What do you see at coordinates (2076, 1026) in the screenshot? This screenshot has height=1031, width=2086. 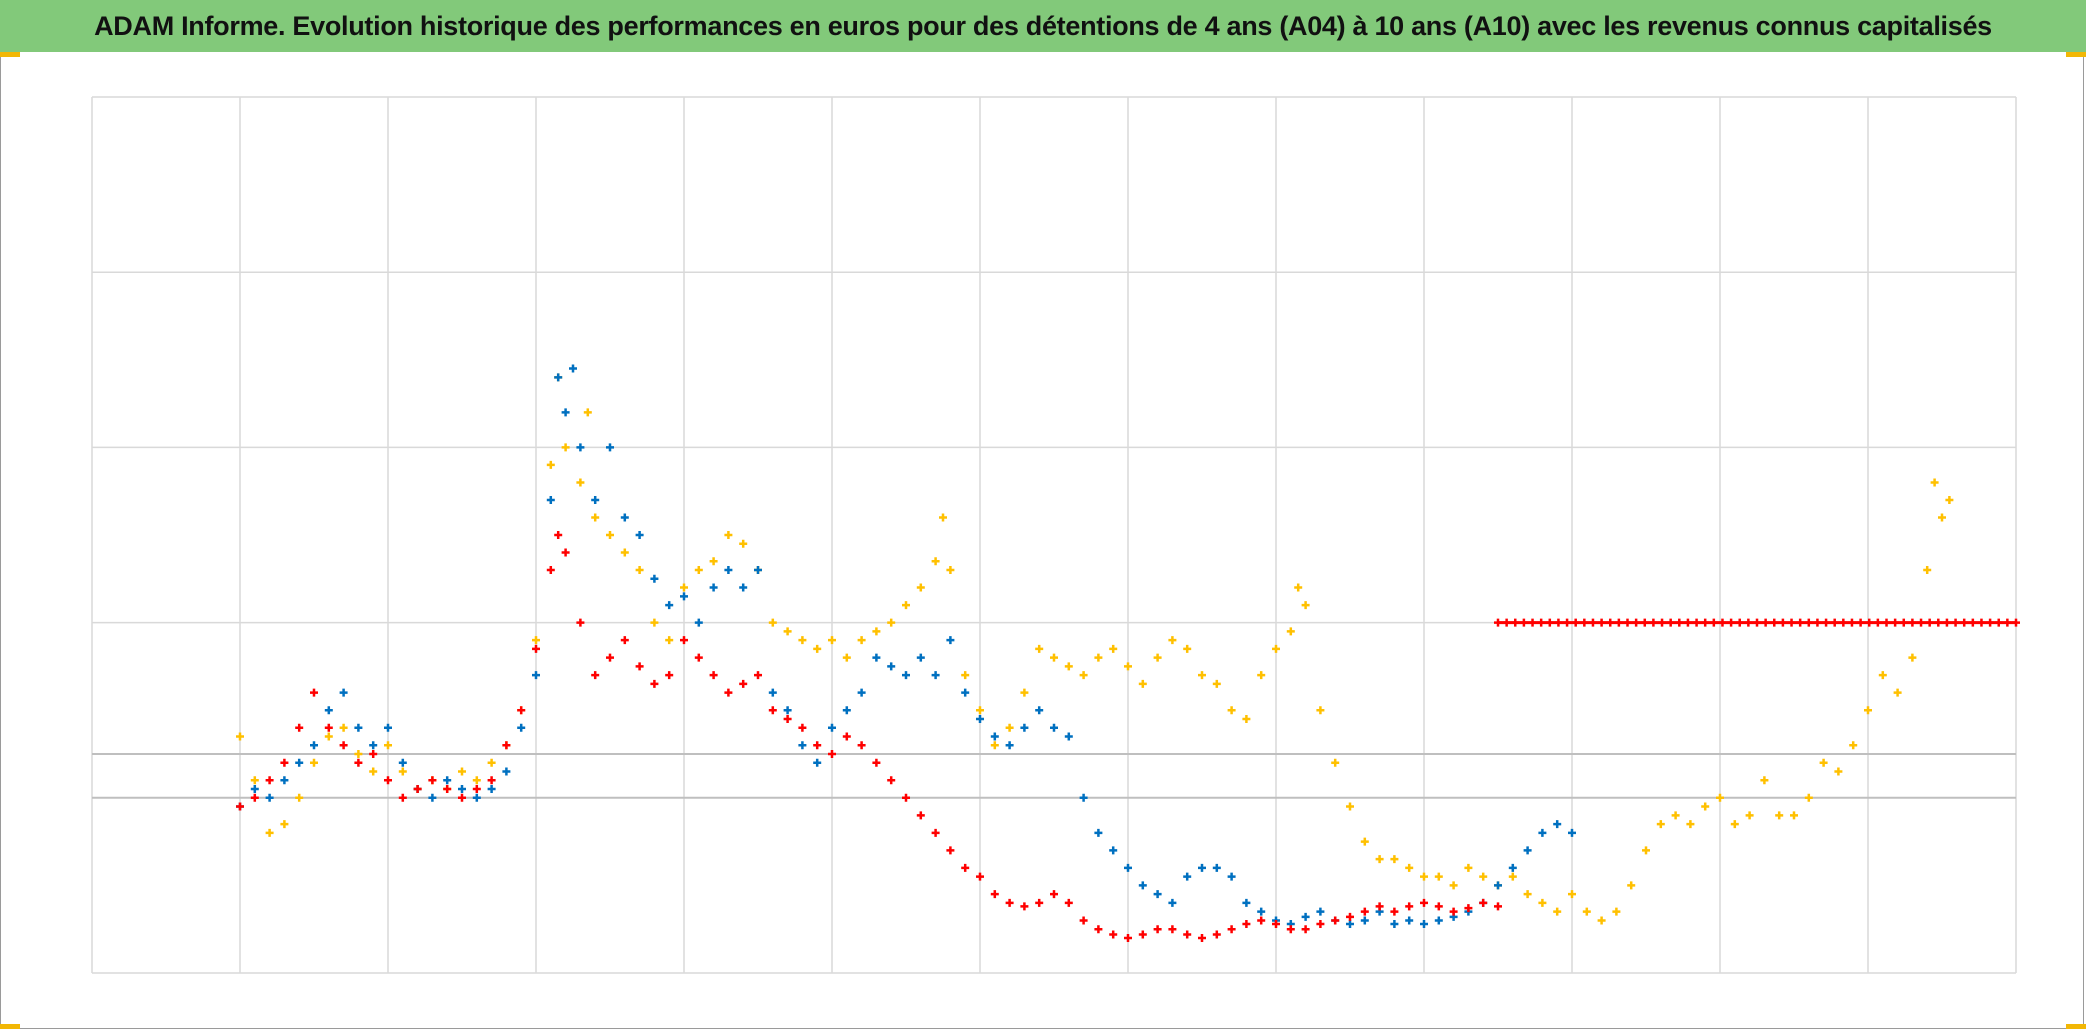 I see `corner-marker-bottom-right` at bounding box center [2076, 1026].